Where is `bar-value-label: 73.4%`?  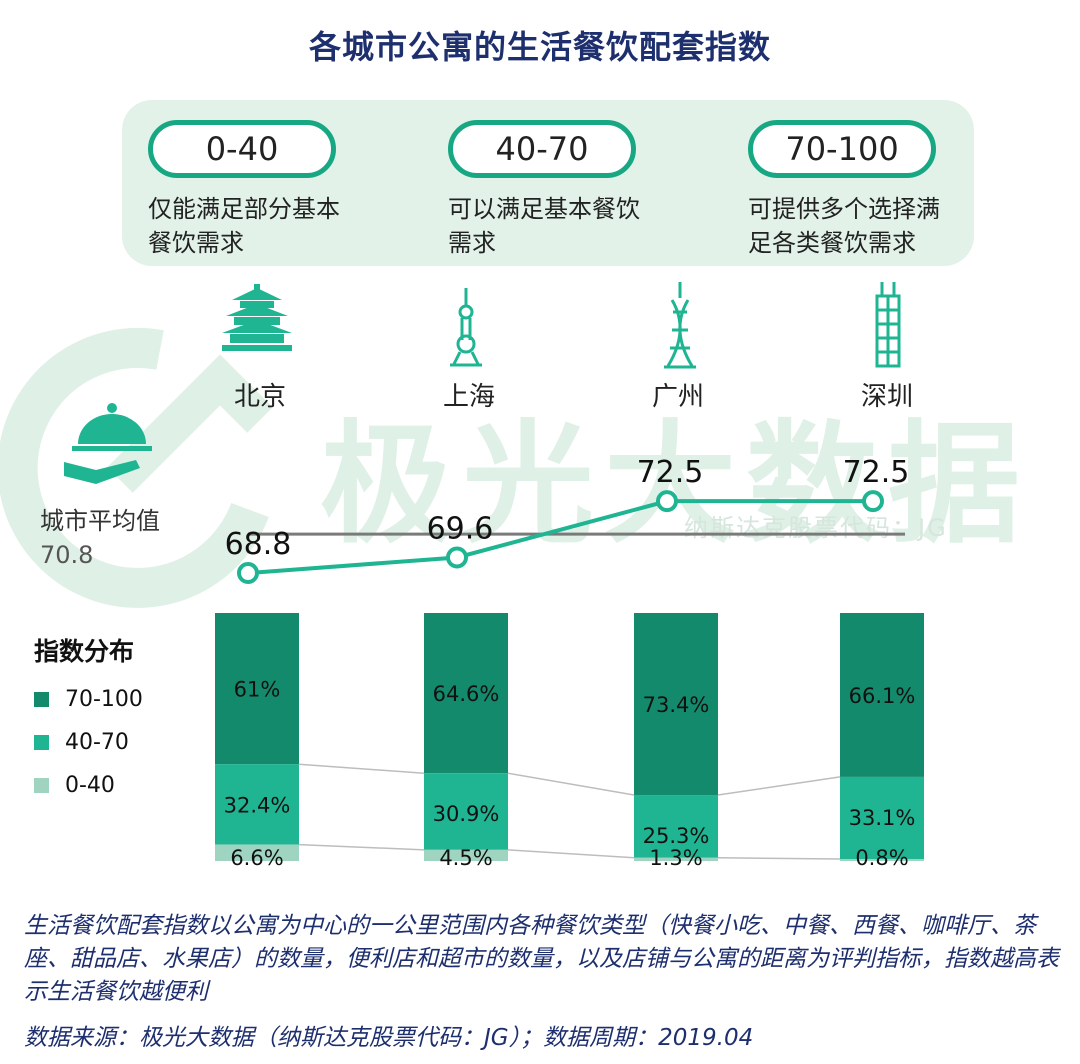 bar-value-label: 73.4% is located at coordinates (676, 705).